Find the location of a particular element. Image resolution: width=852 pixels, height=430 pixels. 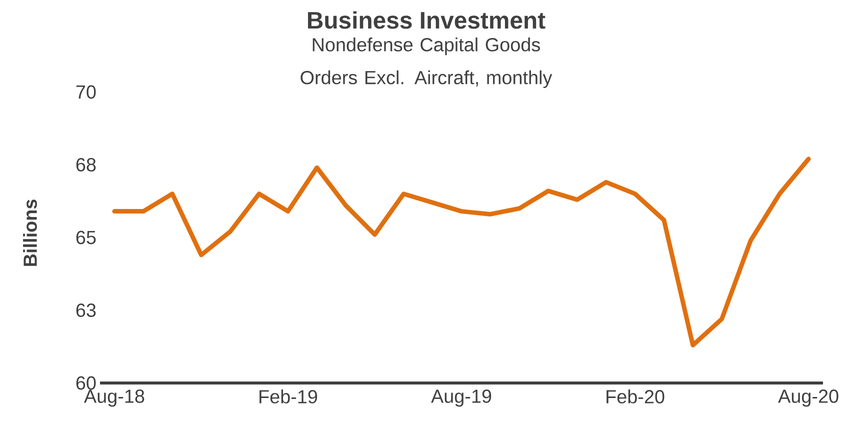

x-tick-label: Aug-20 is located at coordinates (808, 398).